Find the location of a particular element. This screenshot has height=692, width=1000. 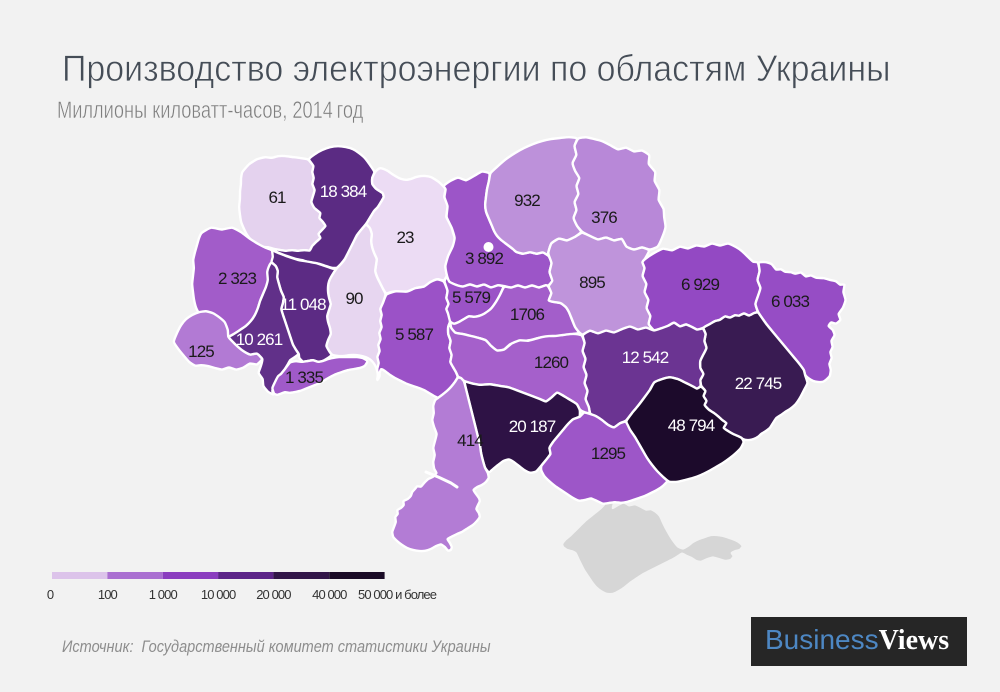

svg-text: 2 323 is located at coordinates (237, 278).